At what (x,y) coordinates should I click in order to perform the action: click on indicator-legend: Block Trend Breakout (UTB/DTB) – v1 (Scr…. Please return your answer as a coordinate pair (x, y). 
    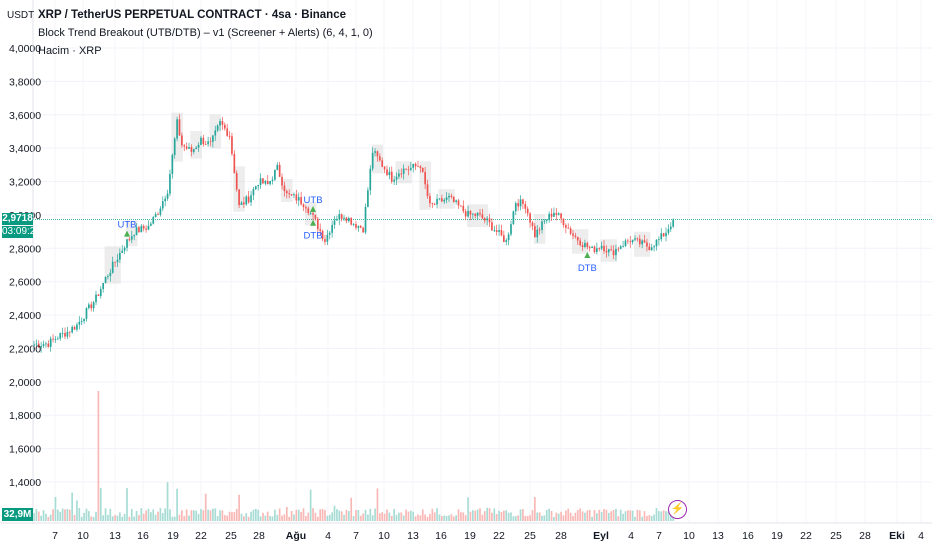
    Looking at the image, I should click on (205, 33).